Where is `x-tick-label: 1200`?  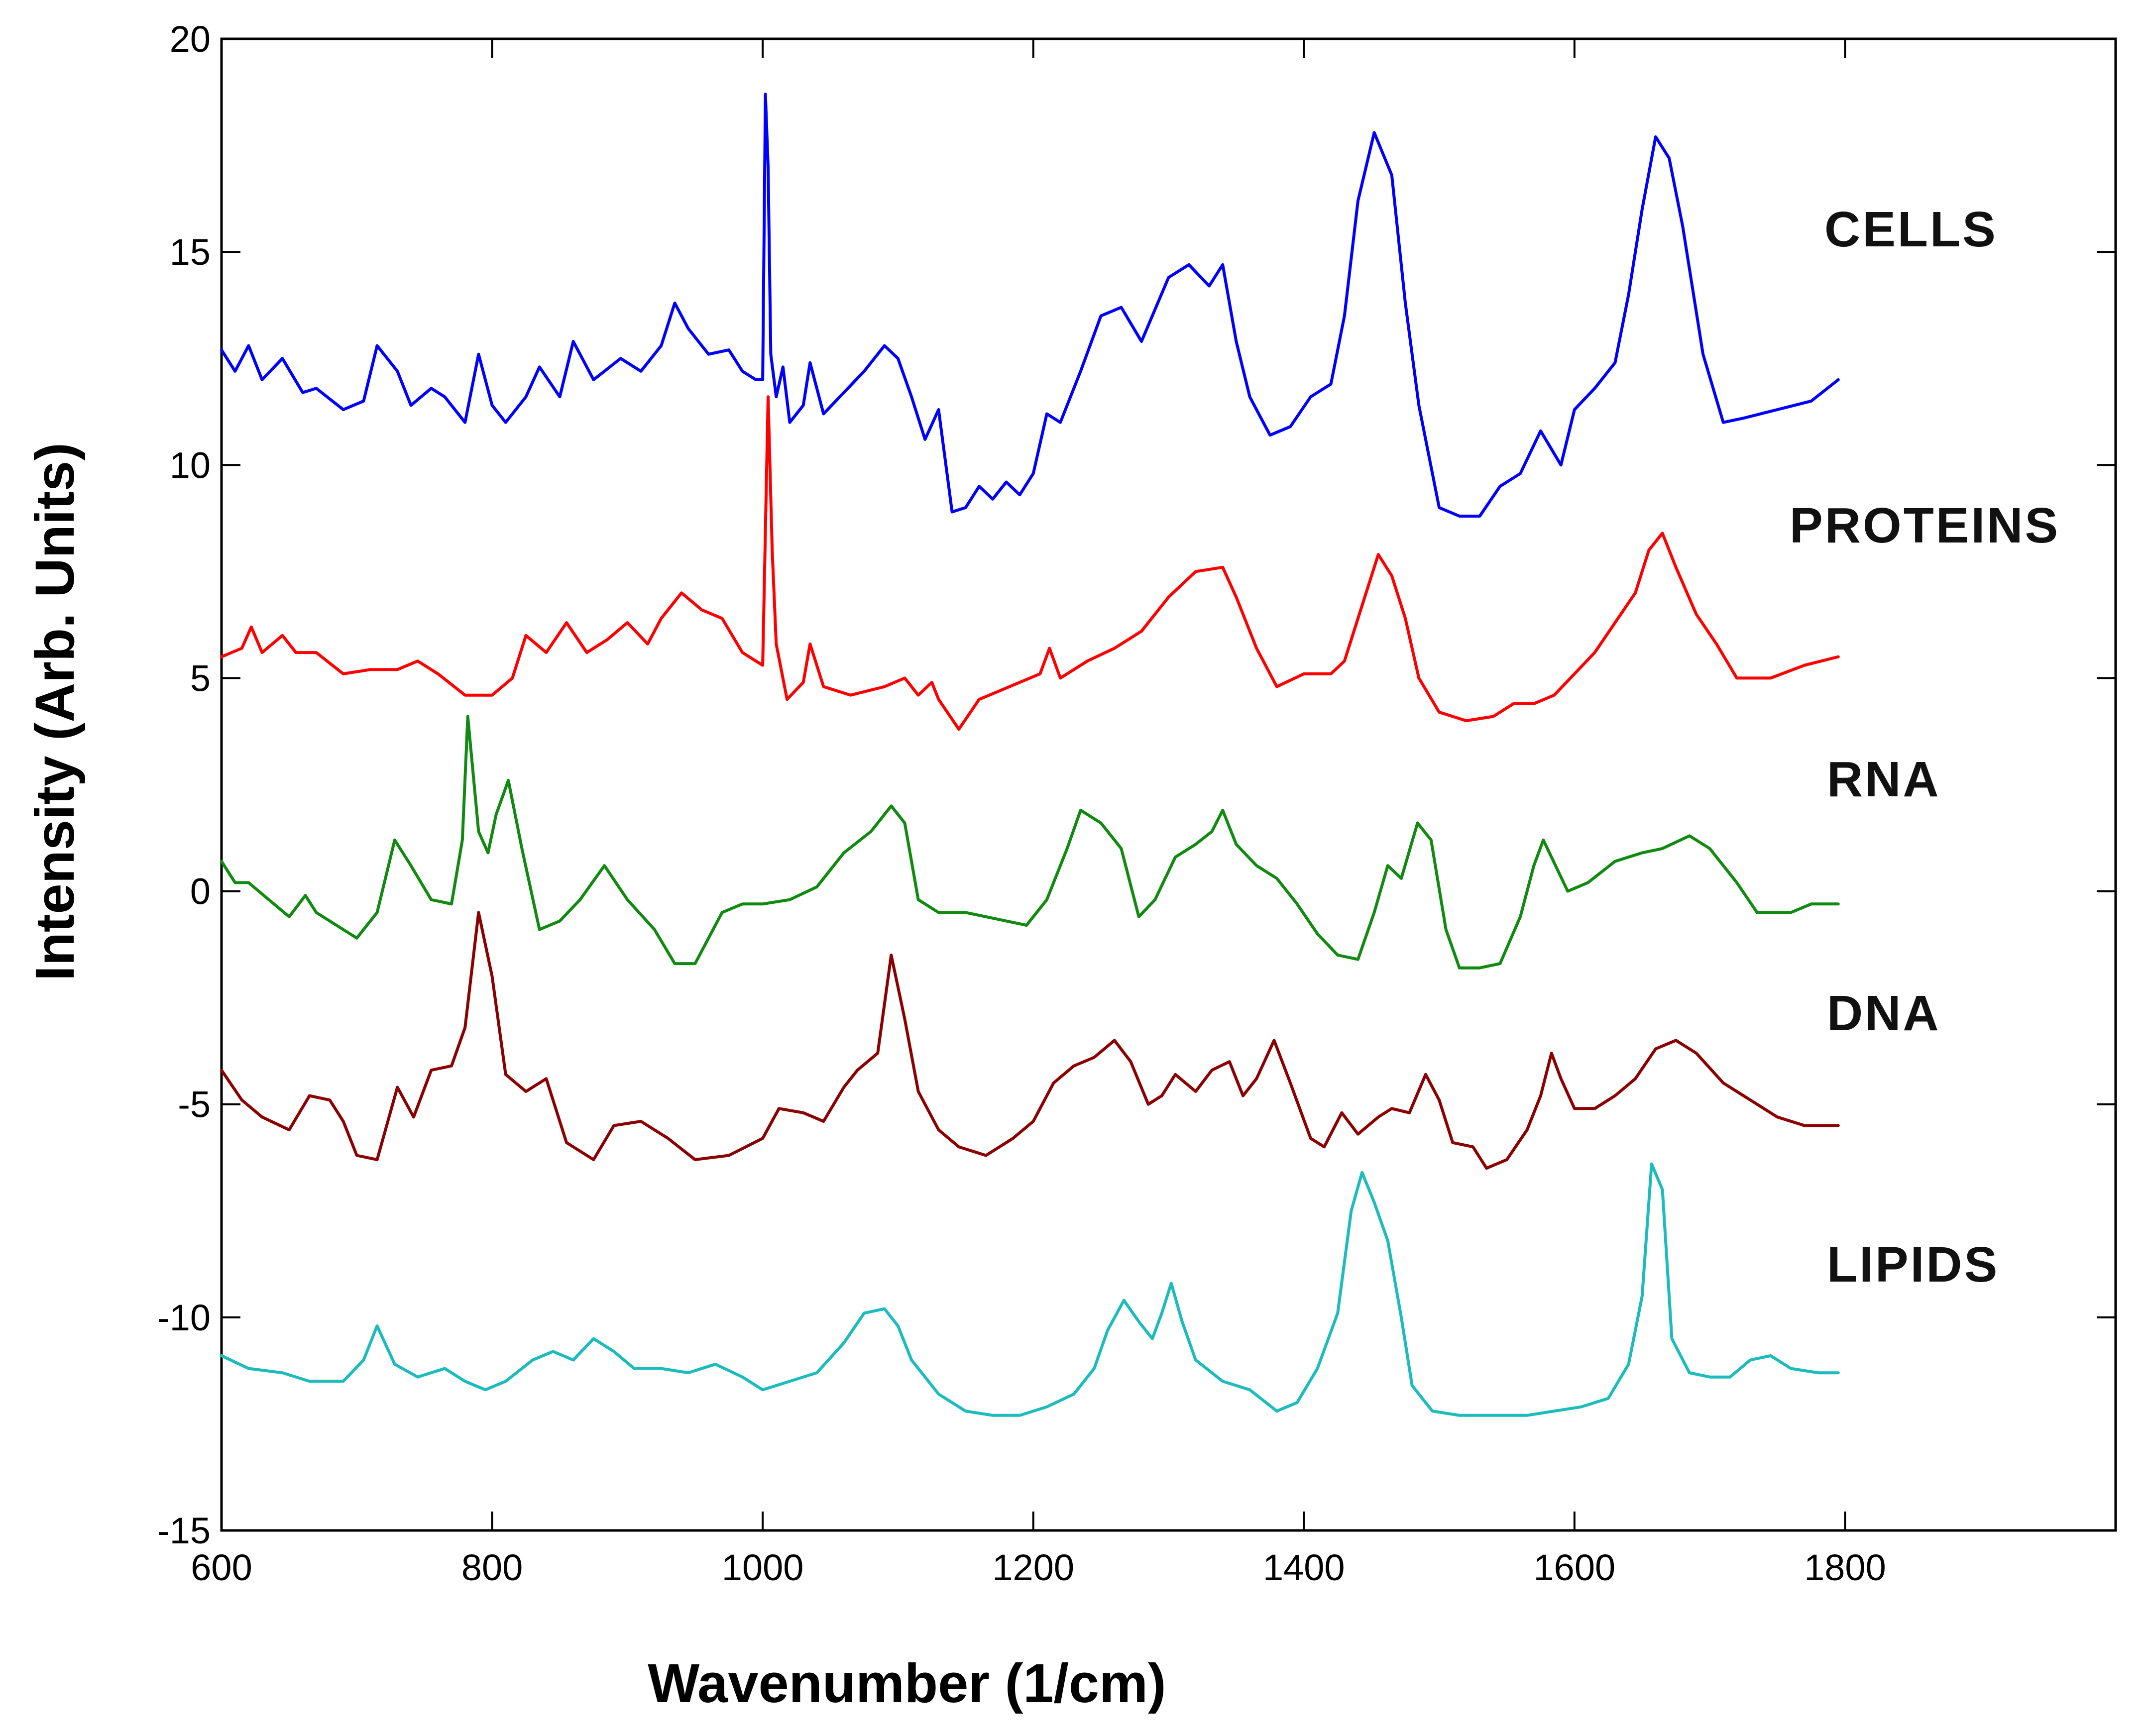
x-tick-label: 1200 is located at coordinates (1033, 1568).